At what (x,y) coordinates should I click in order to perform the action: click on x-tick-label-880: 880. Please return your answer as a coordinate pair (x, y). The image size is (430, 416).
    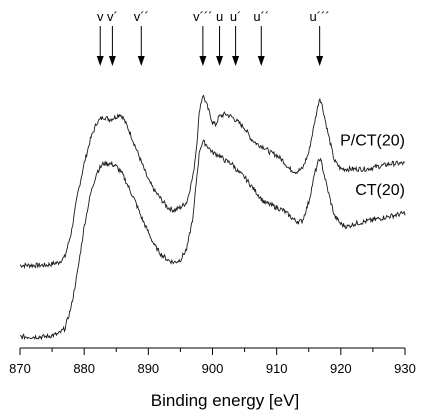
    Looking at the image, I should click on (84, 368).